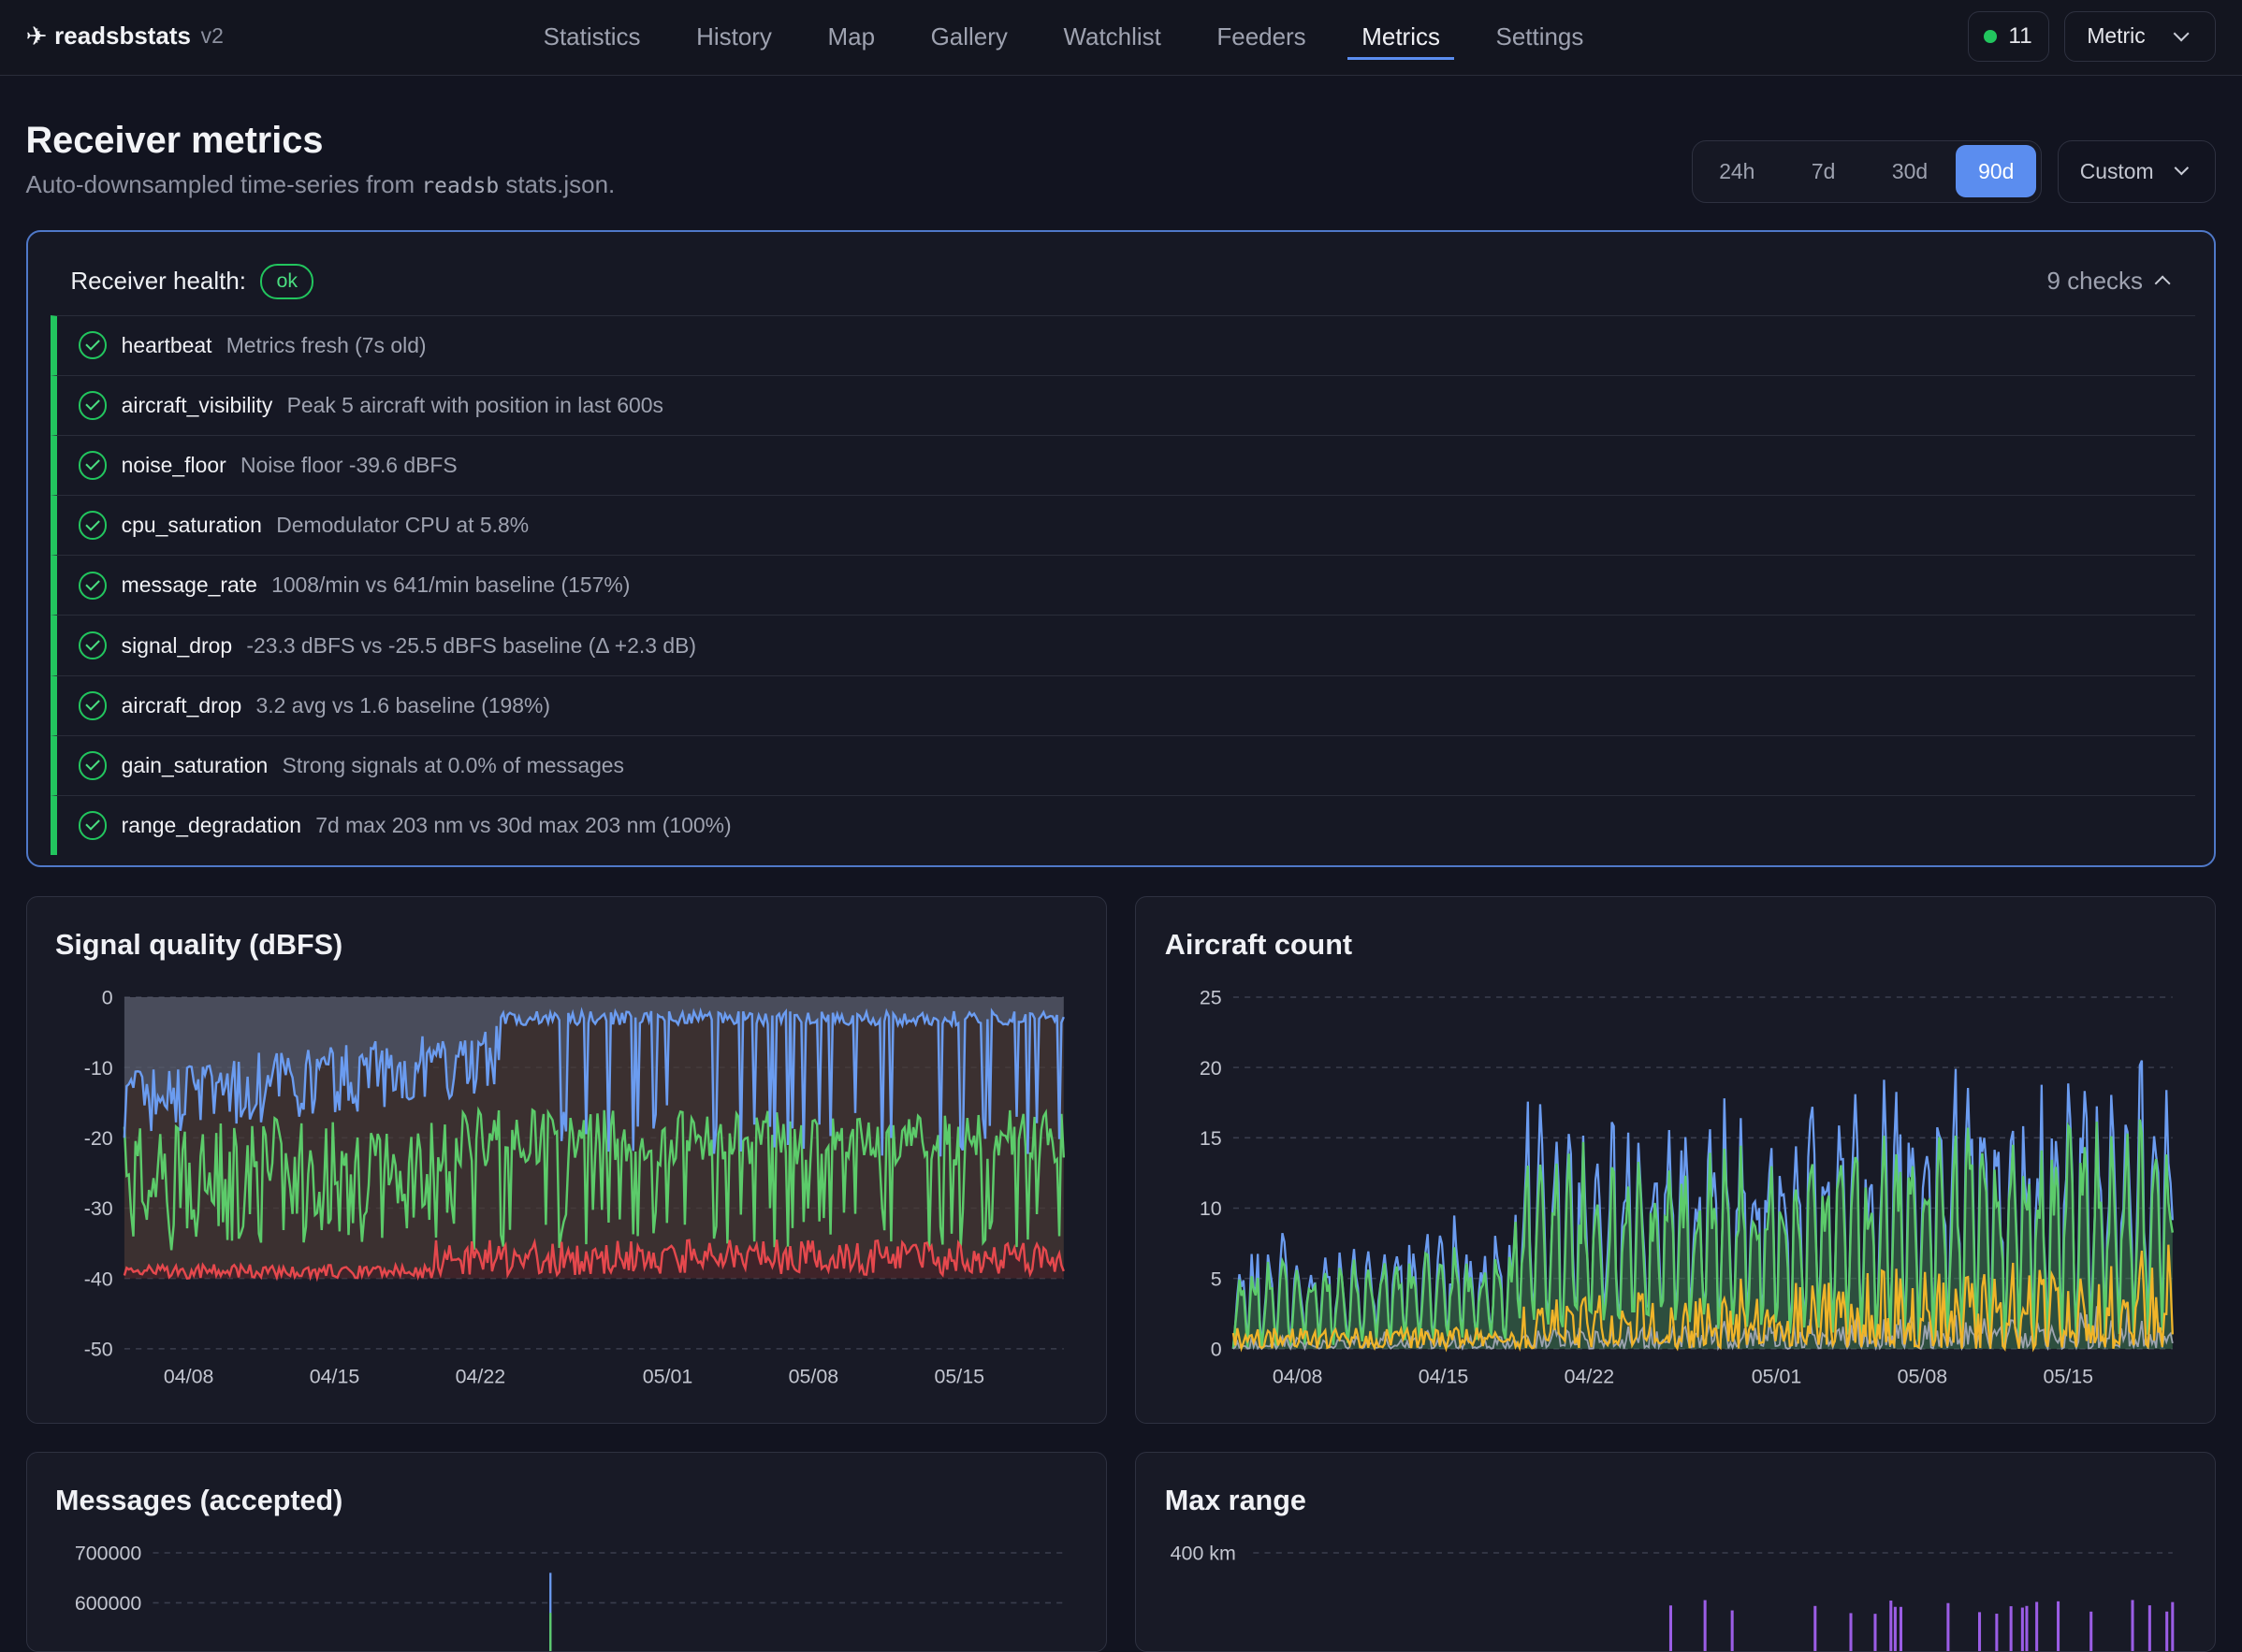 Image resolution: width=2242 pixels, height=1652 pixels. I want to click on nav-metrics: Metrics, so click(1400, 38).